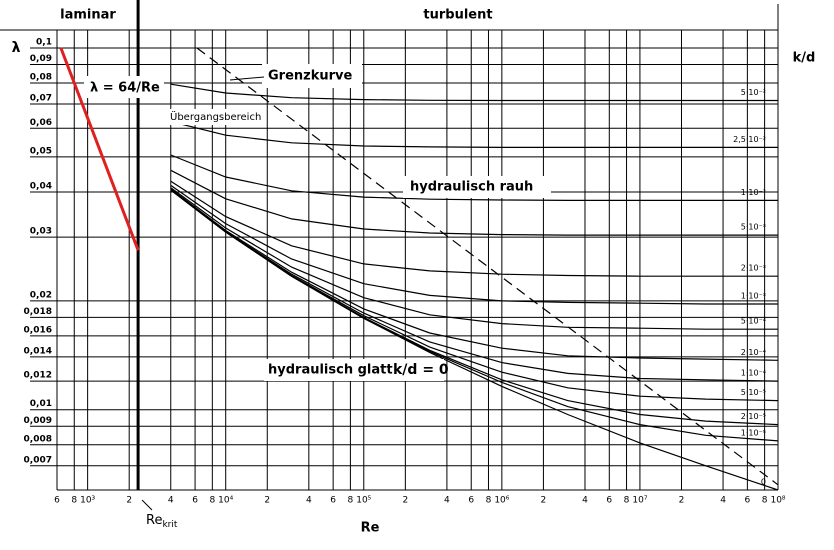  What do you see at coordinates (763, 482) in the screenshot?
I see `roughness-label: 0` at bounding box center [763, 482].